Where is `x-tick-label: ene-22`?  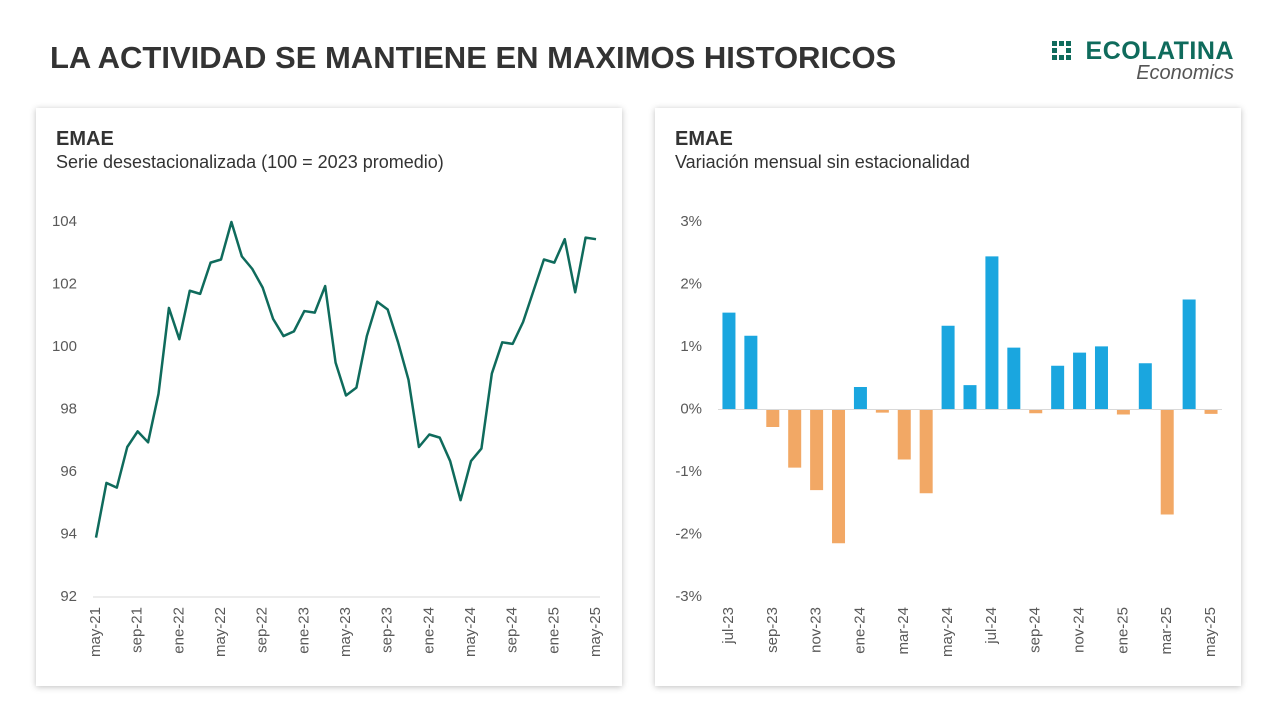 x-tick-label: ene-22 is located at coordinates (178, 630).